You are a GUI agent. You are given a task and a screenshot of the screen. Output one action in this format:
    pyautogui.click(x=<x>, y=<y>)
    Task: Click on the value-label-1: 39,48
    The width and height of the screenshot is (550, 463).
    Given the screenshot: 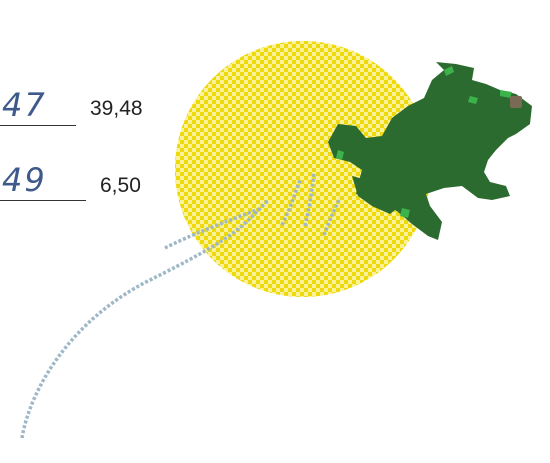 What is the action you would take?
    pyautogui.click(x=116, y=108)
    